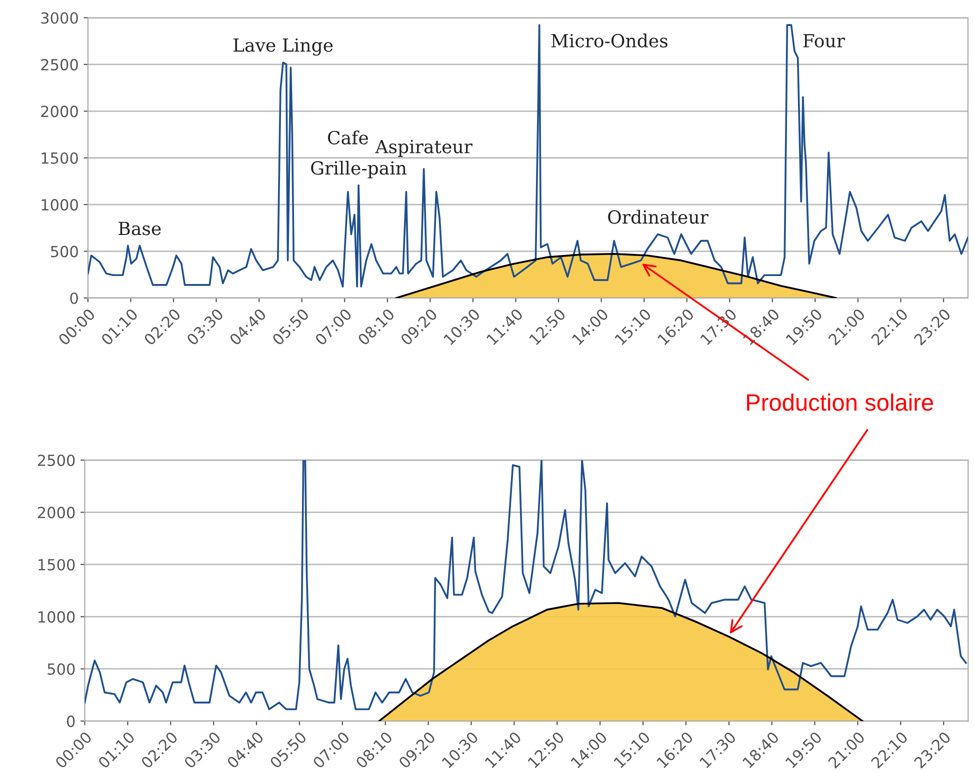 The image size is (974, 772). Describe the element at coordinates (59, 18) in the screenshot. I see `y-tick-label: 3000` at that location.